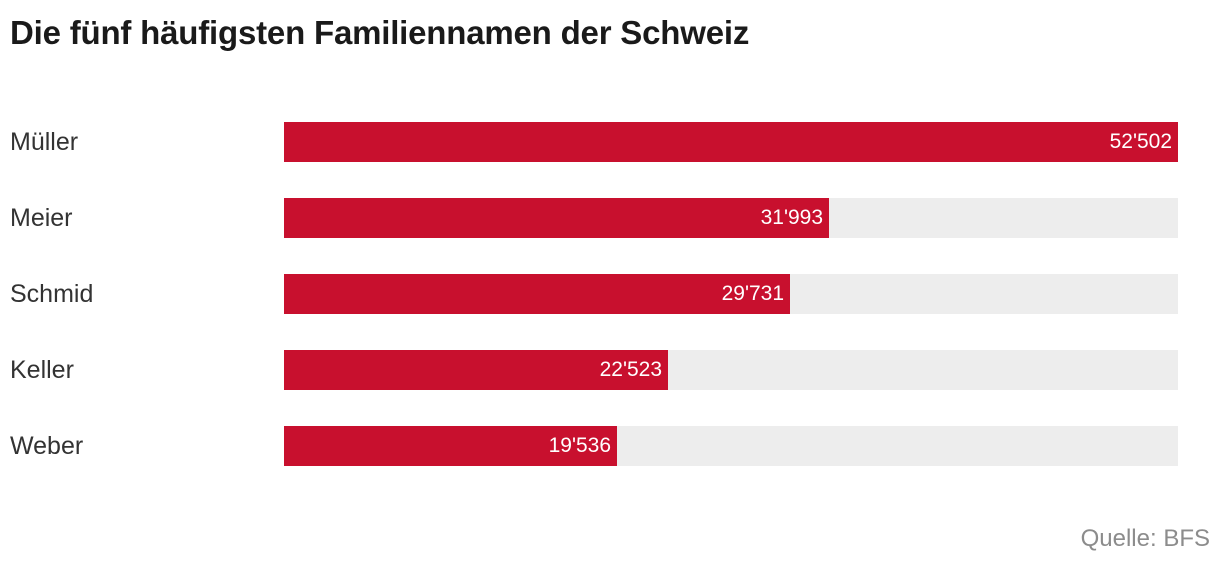  Describe the element at coordinates (44, 142) in the screenshot. I see `category-label: Müller` at that location.